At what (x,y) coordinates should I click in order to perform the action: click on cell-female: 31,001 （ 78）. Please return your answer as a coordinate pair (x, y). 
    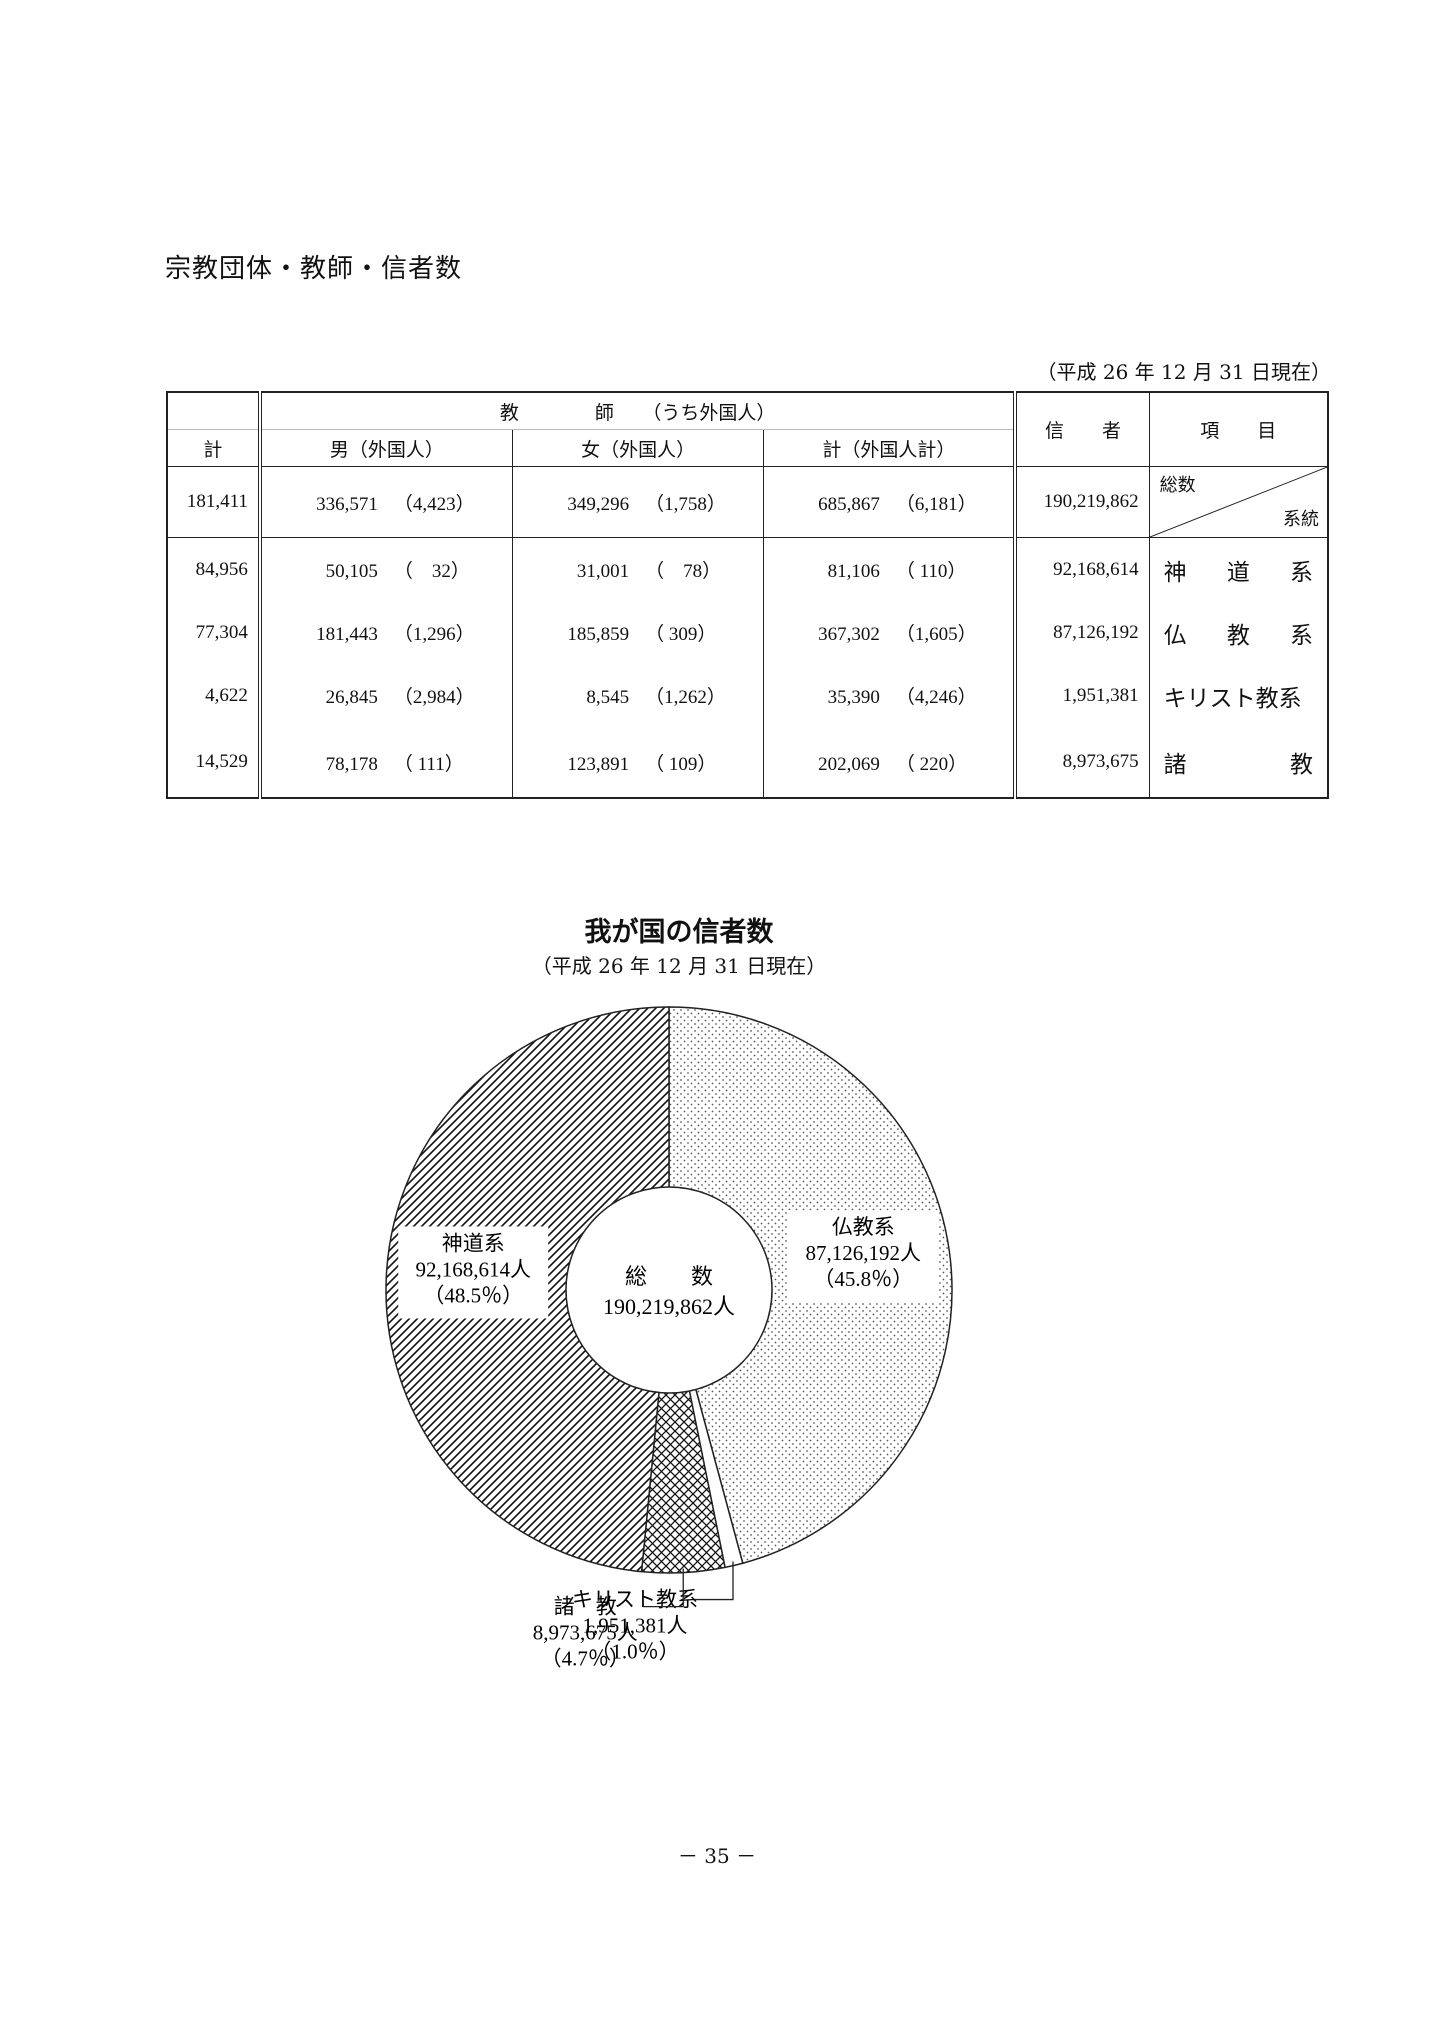
    Looking at the image, I should click on (638, 569).